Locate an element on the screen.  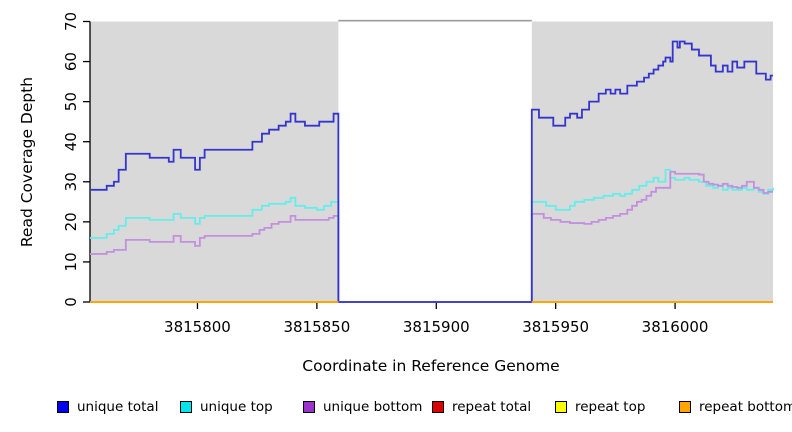
legend-label: unique bottom is located at coordinates (373, 407).